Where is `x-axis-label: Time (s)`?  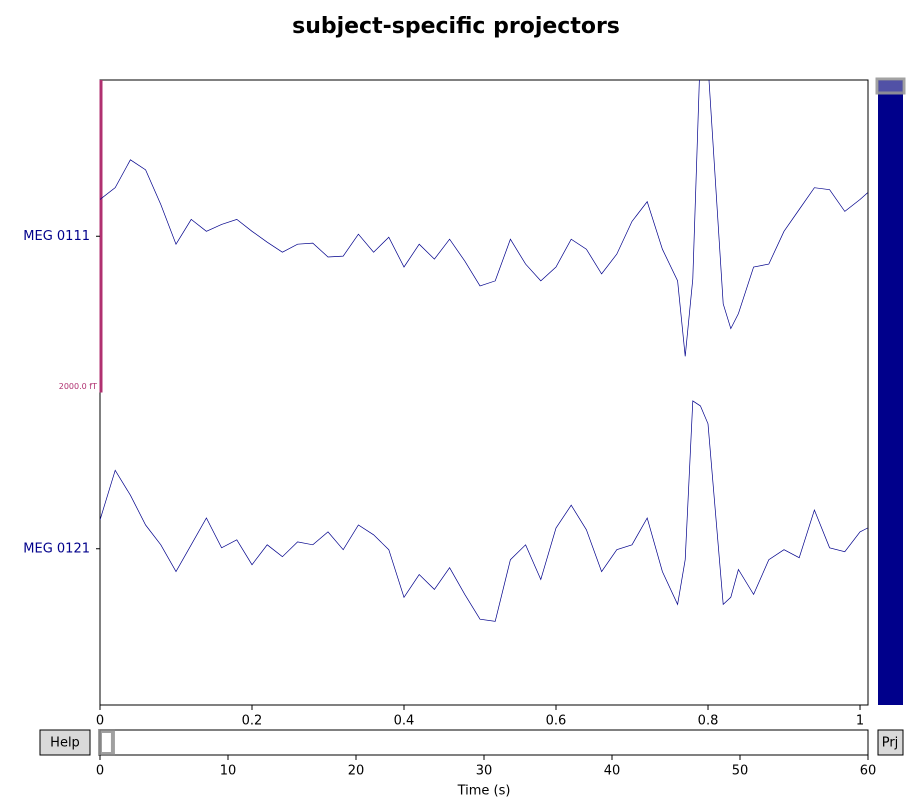 x-axis-label: Time (s) is located at coordinates (484, 791).